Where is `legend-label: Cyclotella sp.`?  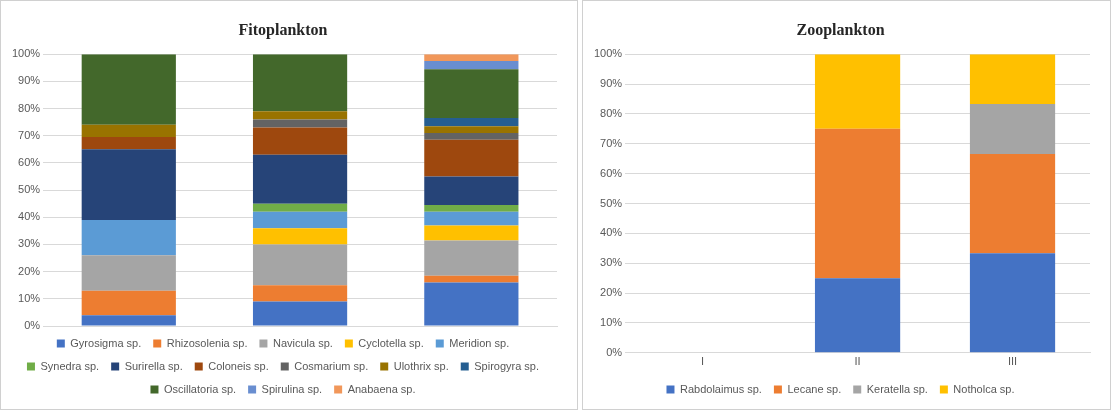 legend-label: Cyclotella sp. is located at coordinates (391, 342).